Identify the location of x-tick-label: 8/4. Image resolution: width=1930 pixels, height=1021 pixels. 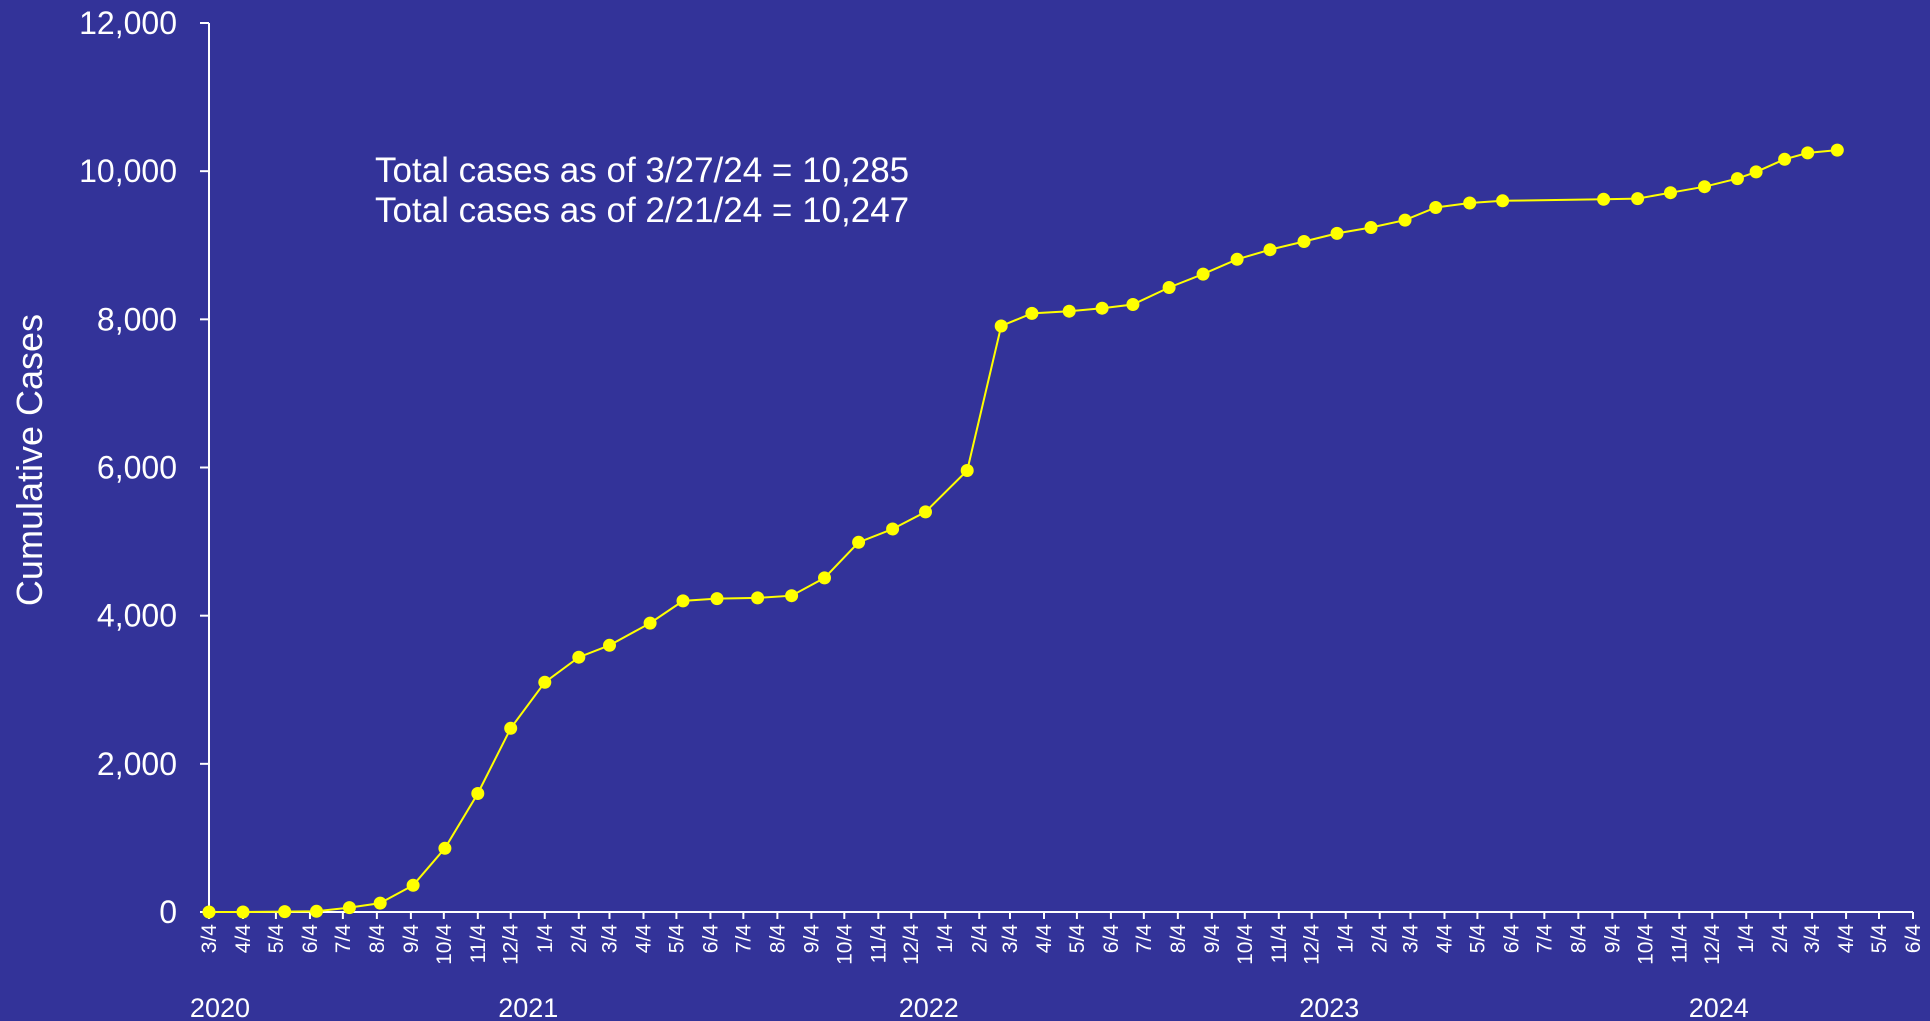
(377, 939).